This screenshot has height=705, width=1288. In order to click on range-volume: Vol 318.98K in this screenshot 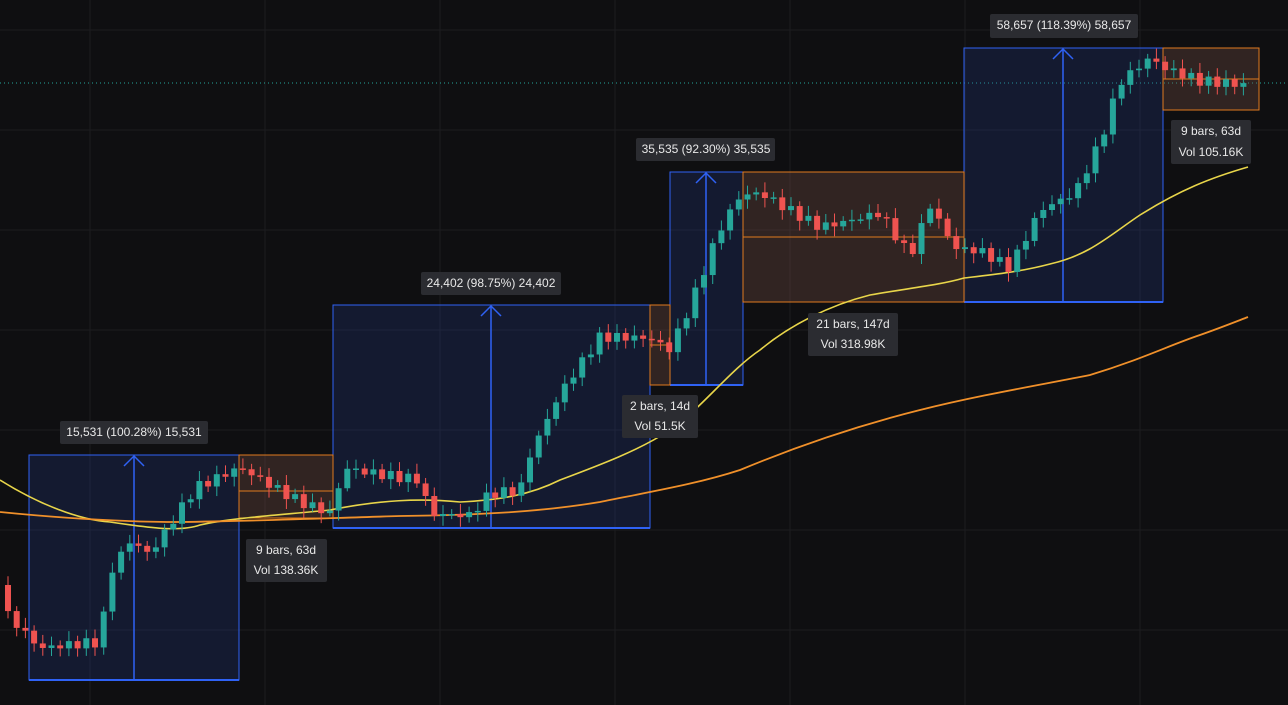, I will do `click(853, 344)`.